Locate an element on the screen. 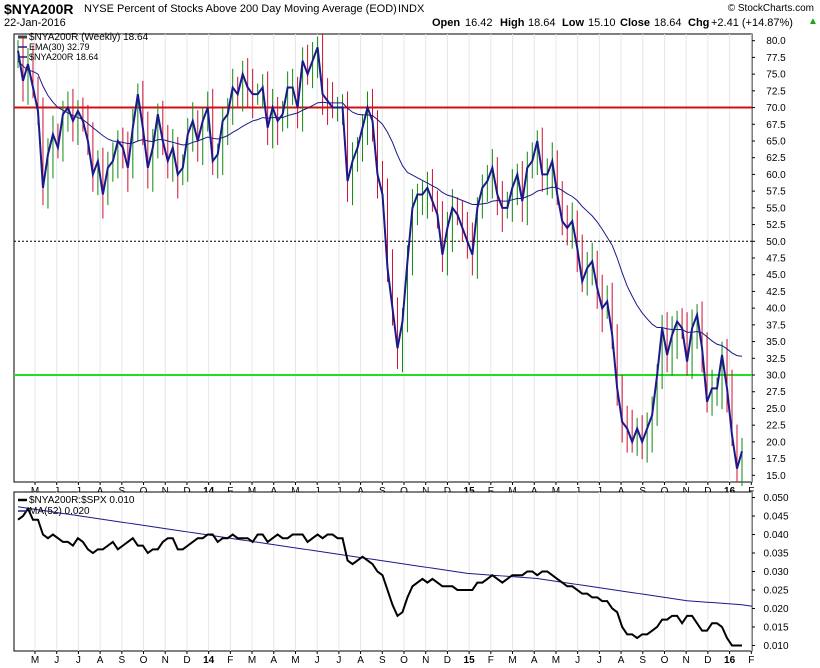 This screenshot has height=668, width=820. price-y-tick-label: 42.5 is located at coordinates (776, 292).